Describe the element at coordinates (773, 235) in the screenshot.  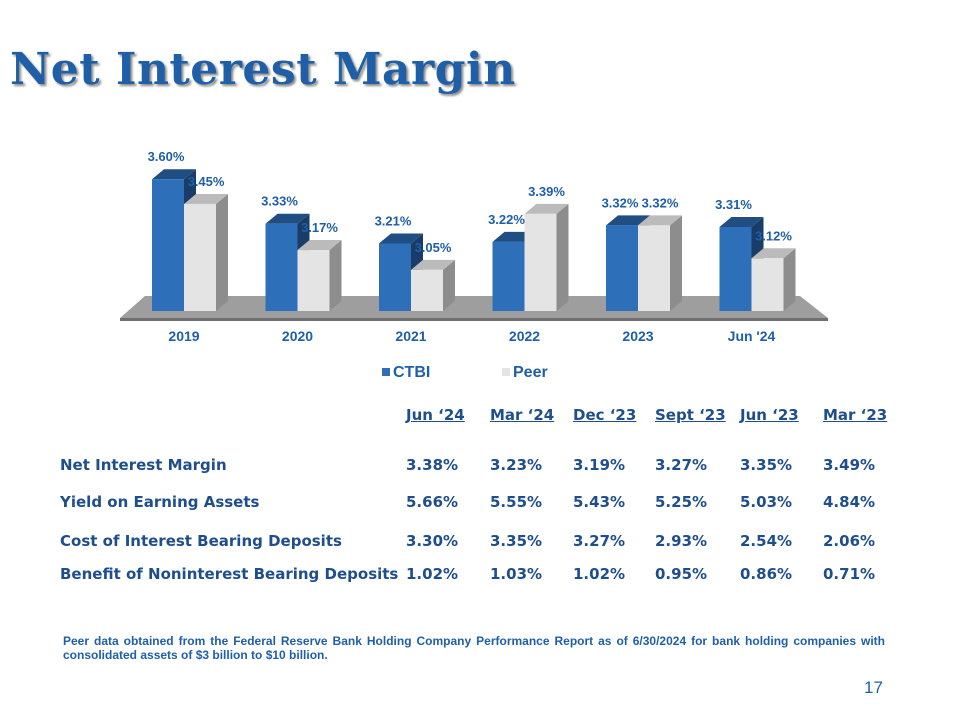
I see `data-label: 3.12%` at that location.